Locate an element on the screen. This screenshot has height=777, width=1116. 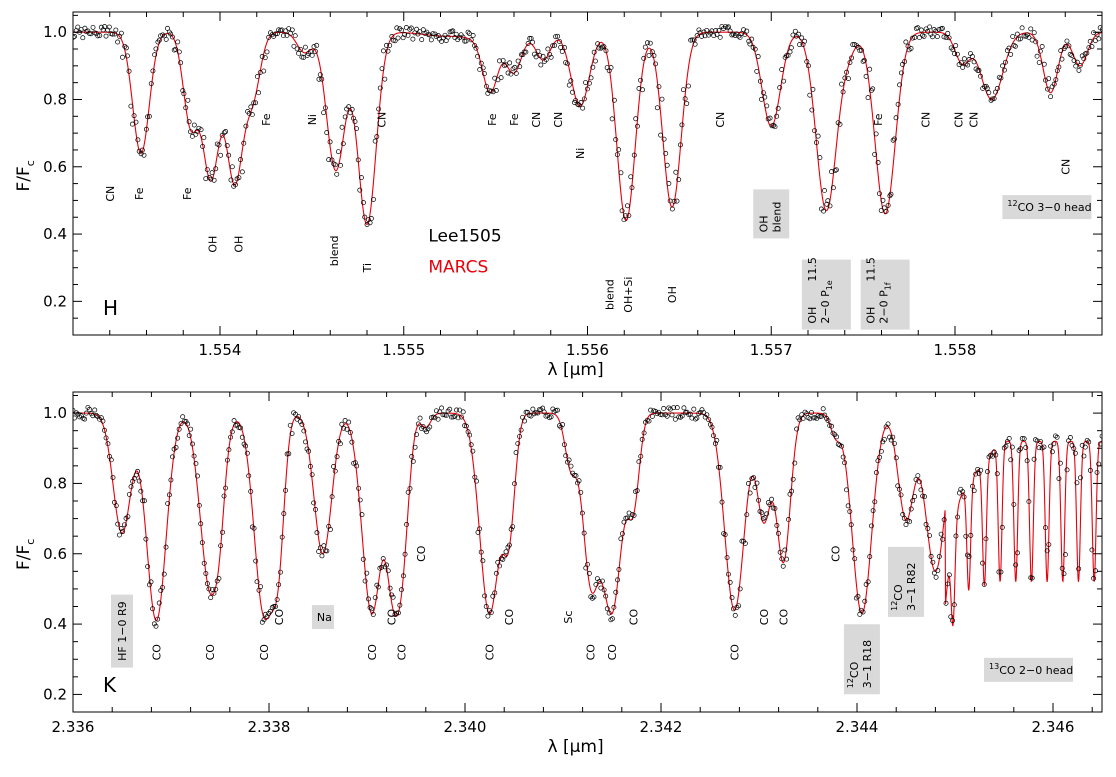
label-text: 12CO3−1 R82 is located at coordinates (904, 587).